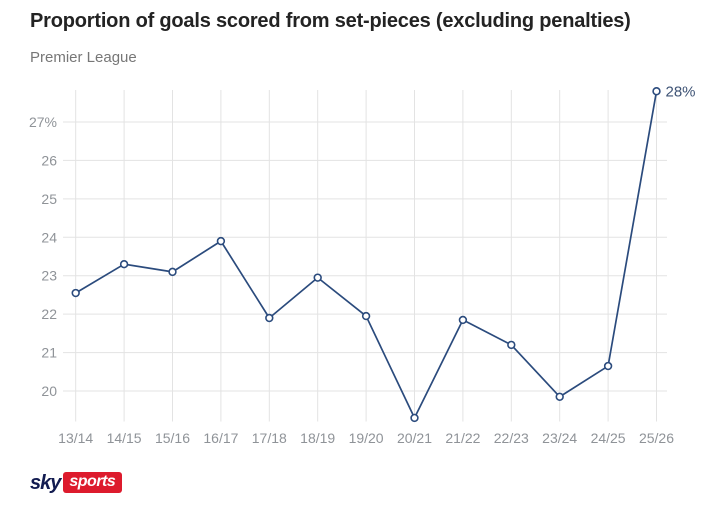 The image size is (720, 510). I want to click on y-tick-label: 26, so click(49, 160).